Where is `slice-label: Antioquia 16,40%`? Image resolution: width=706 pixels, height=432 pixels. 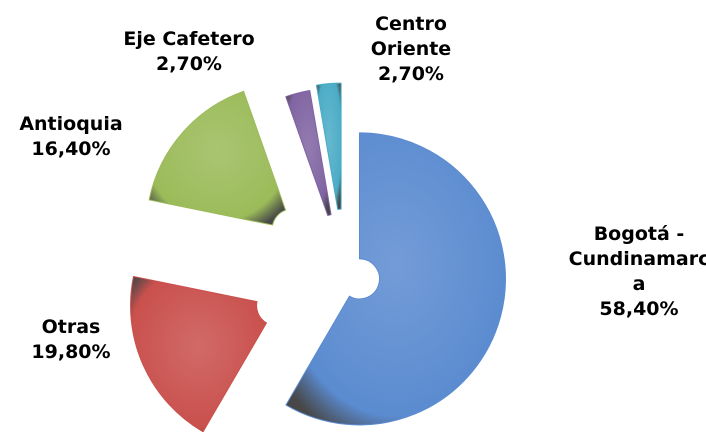 slice-label: Antioquia 16,40% is located at coordinates (71, 137).